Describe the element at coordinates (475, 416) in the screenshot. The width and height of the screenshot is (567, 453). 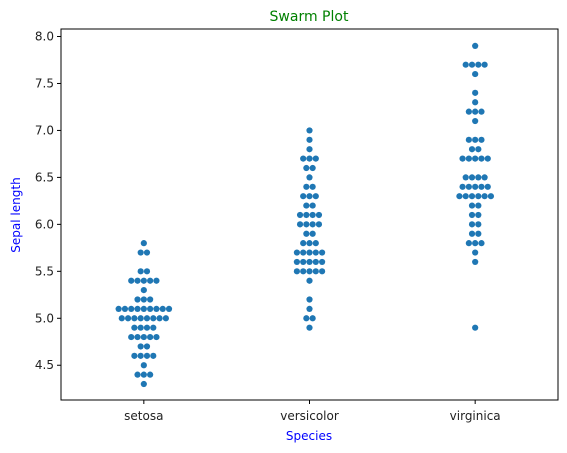
I see `x-tick-label: virginica` at that location.